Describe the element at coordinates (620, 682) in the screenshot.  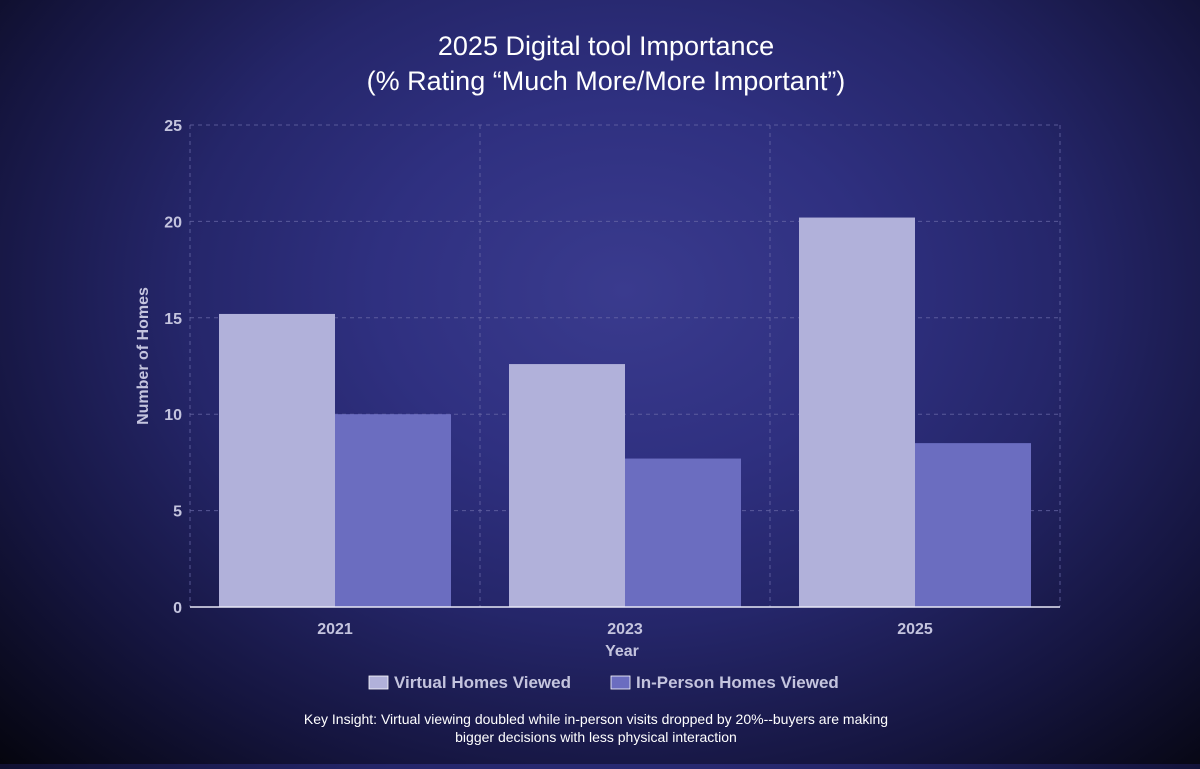
I see `legend-swatch-in-person` at that location.